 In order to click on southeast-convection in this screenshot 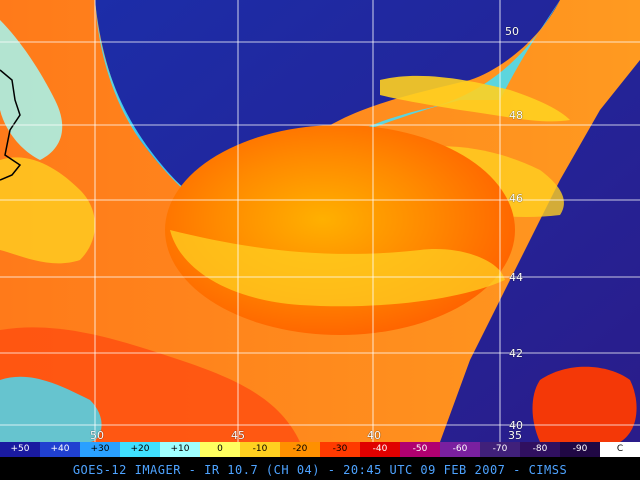, I will do `click(584, 404)`.